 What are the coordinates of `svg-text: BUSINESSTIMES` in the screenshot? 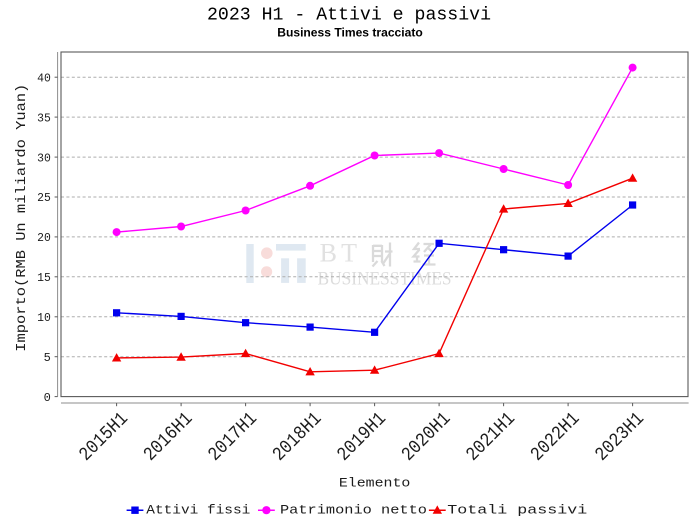 It's located at (385, 278).